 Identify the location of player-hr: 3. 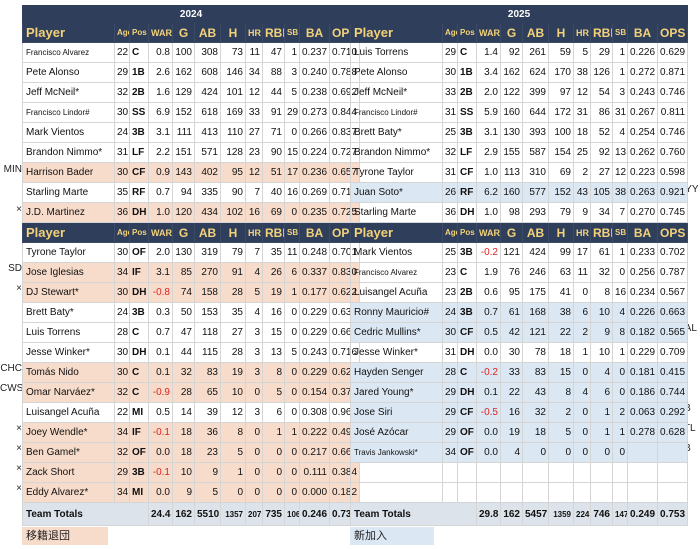
(254, 412).